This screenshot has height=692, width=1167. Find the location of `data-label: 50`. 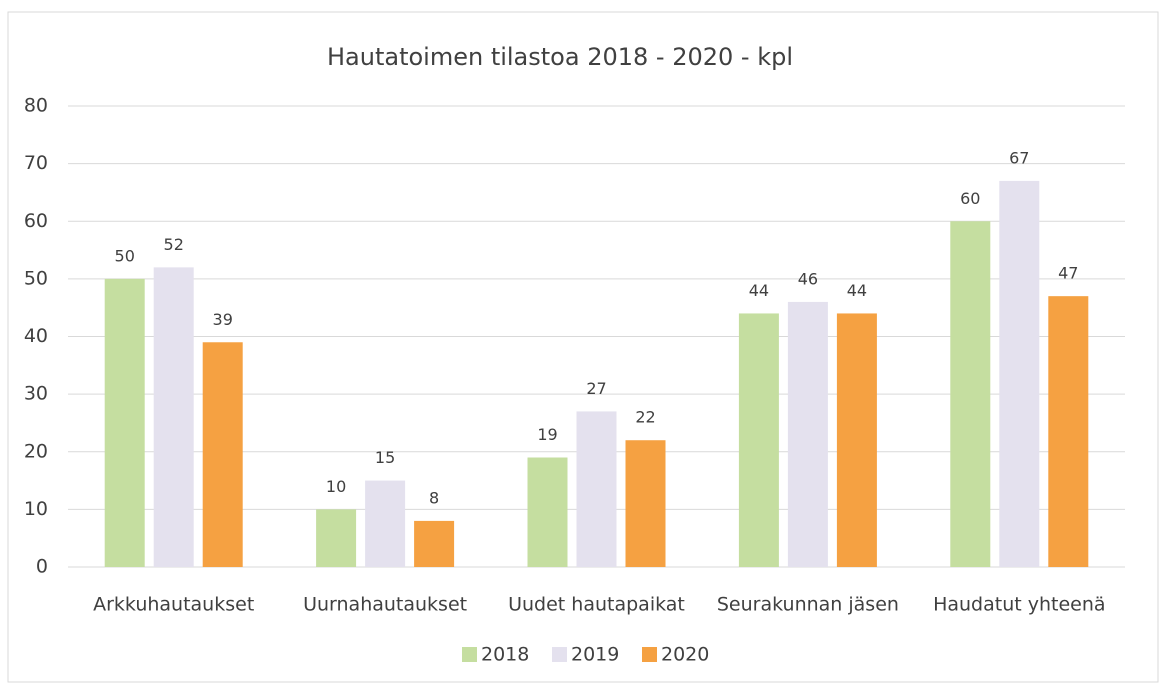

data-label: 50 is located at coordinates (125, 255).